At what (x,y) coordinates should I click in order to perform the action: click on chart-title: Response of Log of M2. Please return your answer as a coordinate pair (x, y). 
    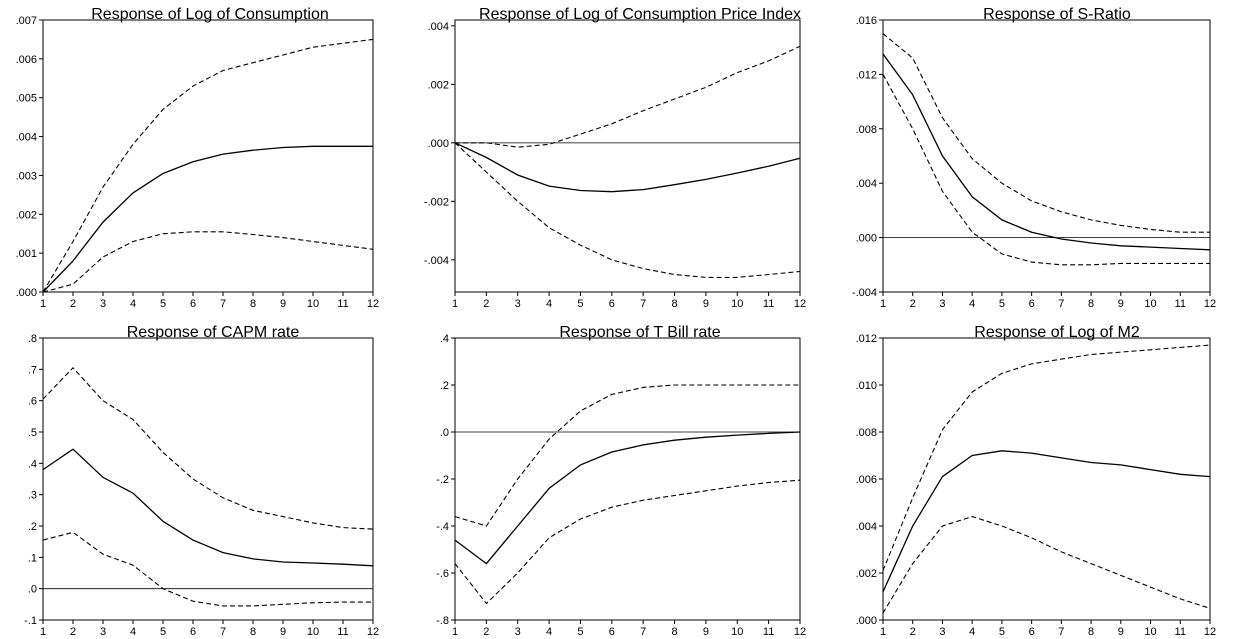
    Looking at the image, I should click on (1057, 332).